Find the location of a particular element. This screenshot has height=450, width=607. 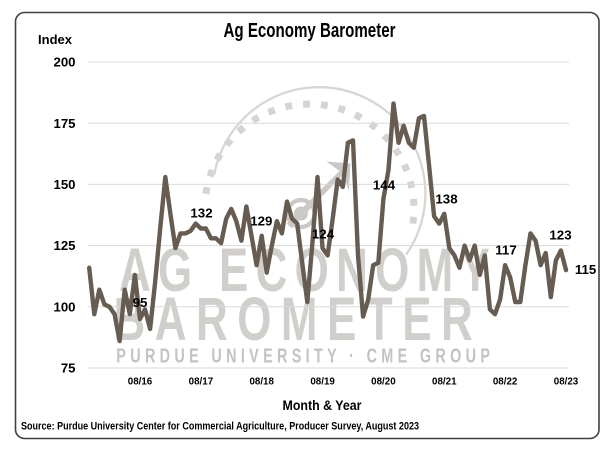

svg-text: 08/21 is located at coordinates (444, 381).